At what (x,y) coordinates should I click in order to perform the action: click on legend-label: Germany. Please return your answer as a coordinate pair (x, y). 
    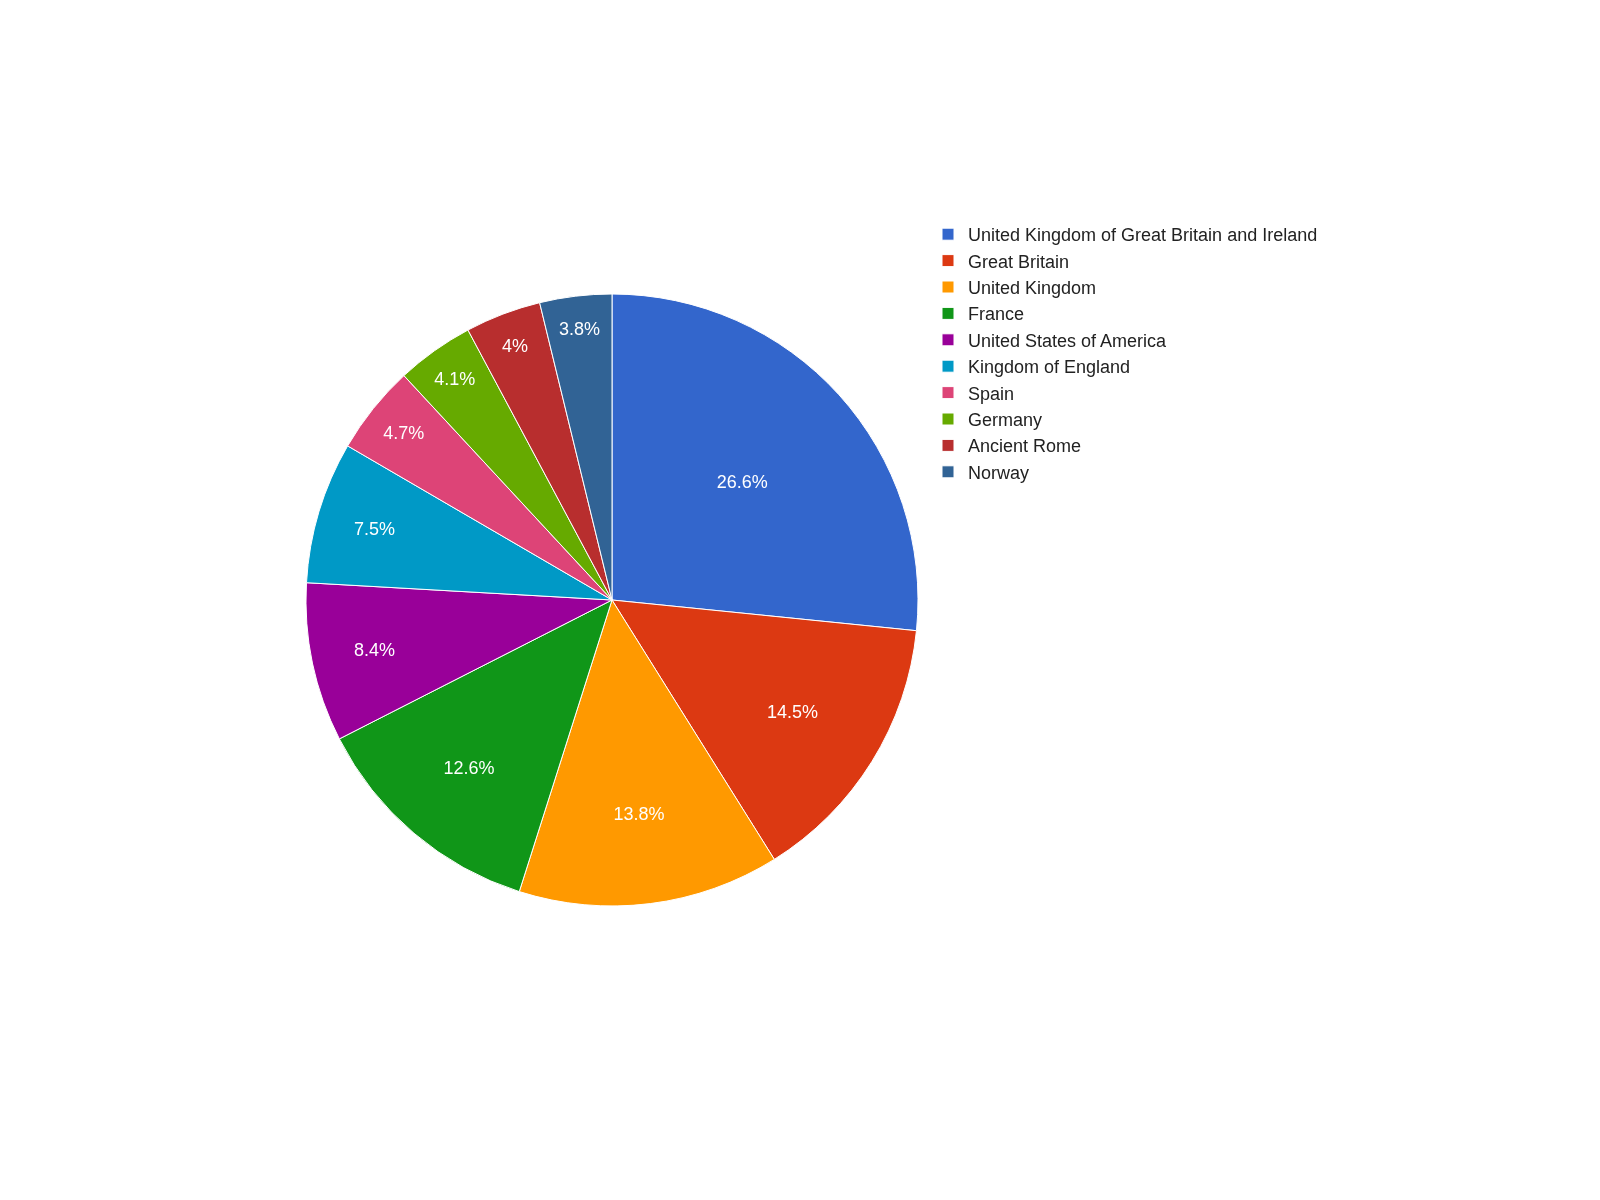
    Looking at the image, I should click on (1005, 420).